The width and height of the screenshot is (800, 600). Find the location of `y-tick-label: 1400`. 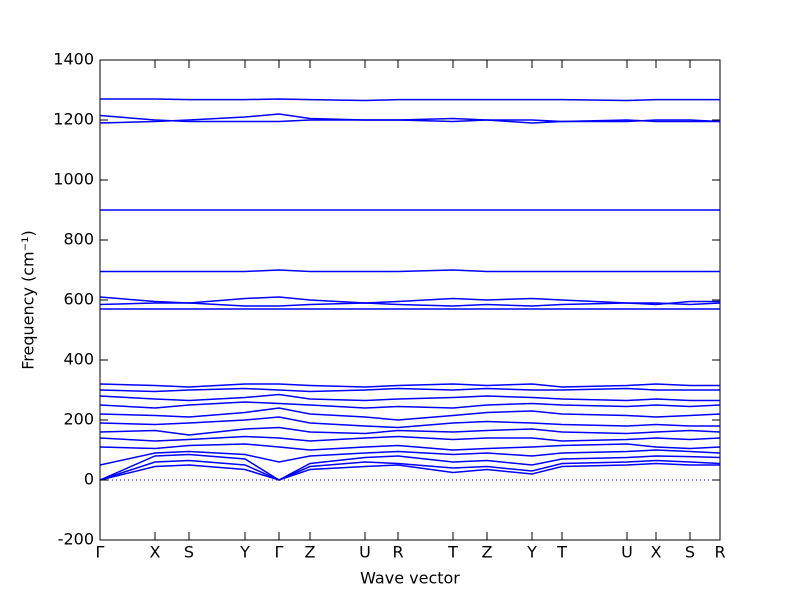

y-tick-label: 1400 is located at coordinates (73, 59).